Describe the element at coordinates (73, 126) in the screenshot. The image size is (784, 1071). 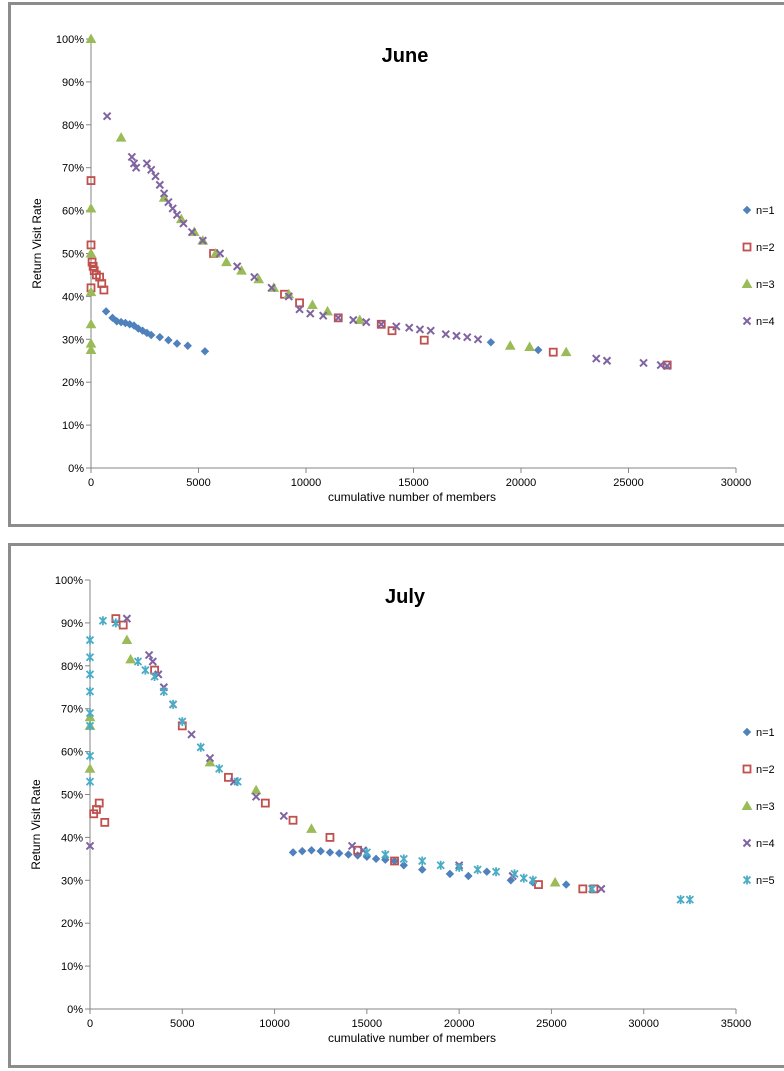
I see `y-tick-label: 80%` at that location.